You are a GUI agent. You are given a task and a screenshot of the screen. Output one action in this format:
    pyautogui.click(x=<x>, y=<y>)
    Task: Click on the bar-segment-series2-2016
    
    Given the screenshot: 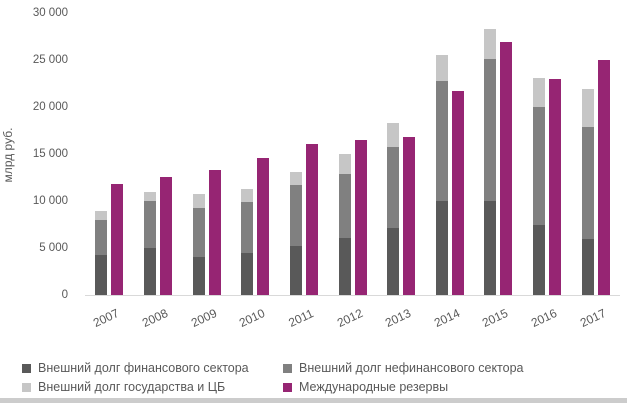 What is the action you would take?
    pyautogui.click(x=539, y=165)
    